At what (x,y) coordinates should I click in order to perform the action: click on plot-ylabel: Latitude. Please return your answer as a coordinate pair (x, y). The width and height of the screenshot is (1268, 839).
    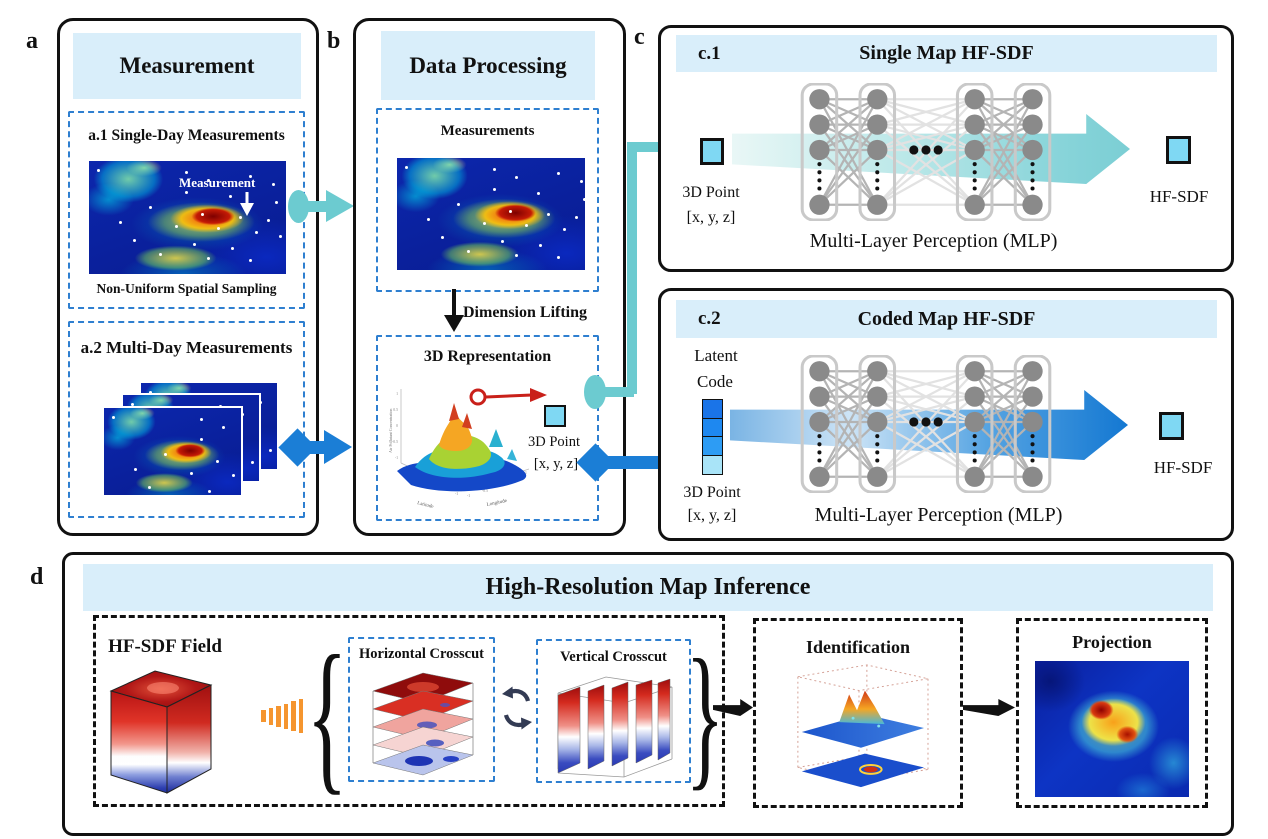
    Looking at the image, I should click on (426, 505).